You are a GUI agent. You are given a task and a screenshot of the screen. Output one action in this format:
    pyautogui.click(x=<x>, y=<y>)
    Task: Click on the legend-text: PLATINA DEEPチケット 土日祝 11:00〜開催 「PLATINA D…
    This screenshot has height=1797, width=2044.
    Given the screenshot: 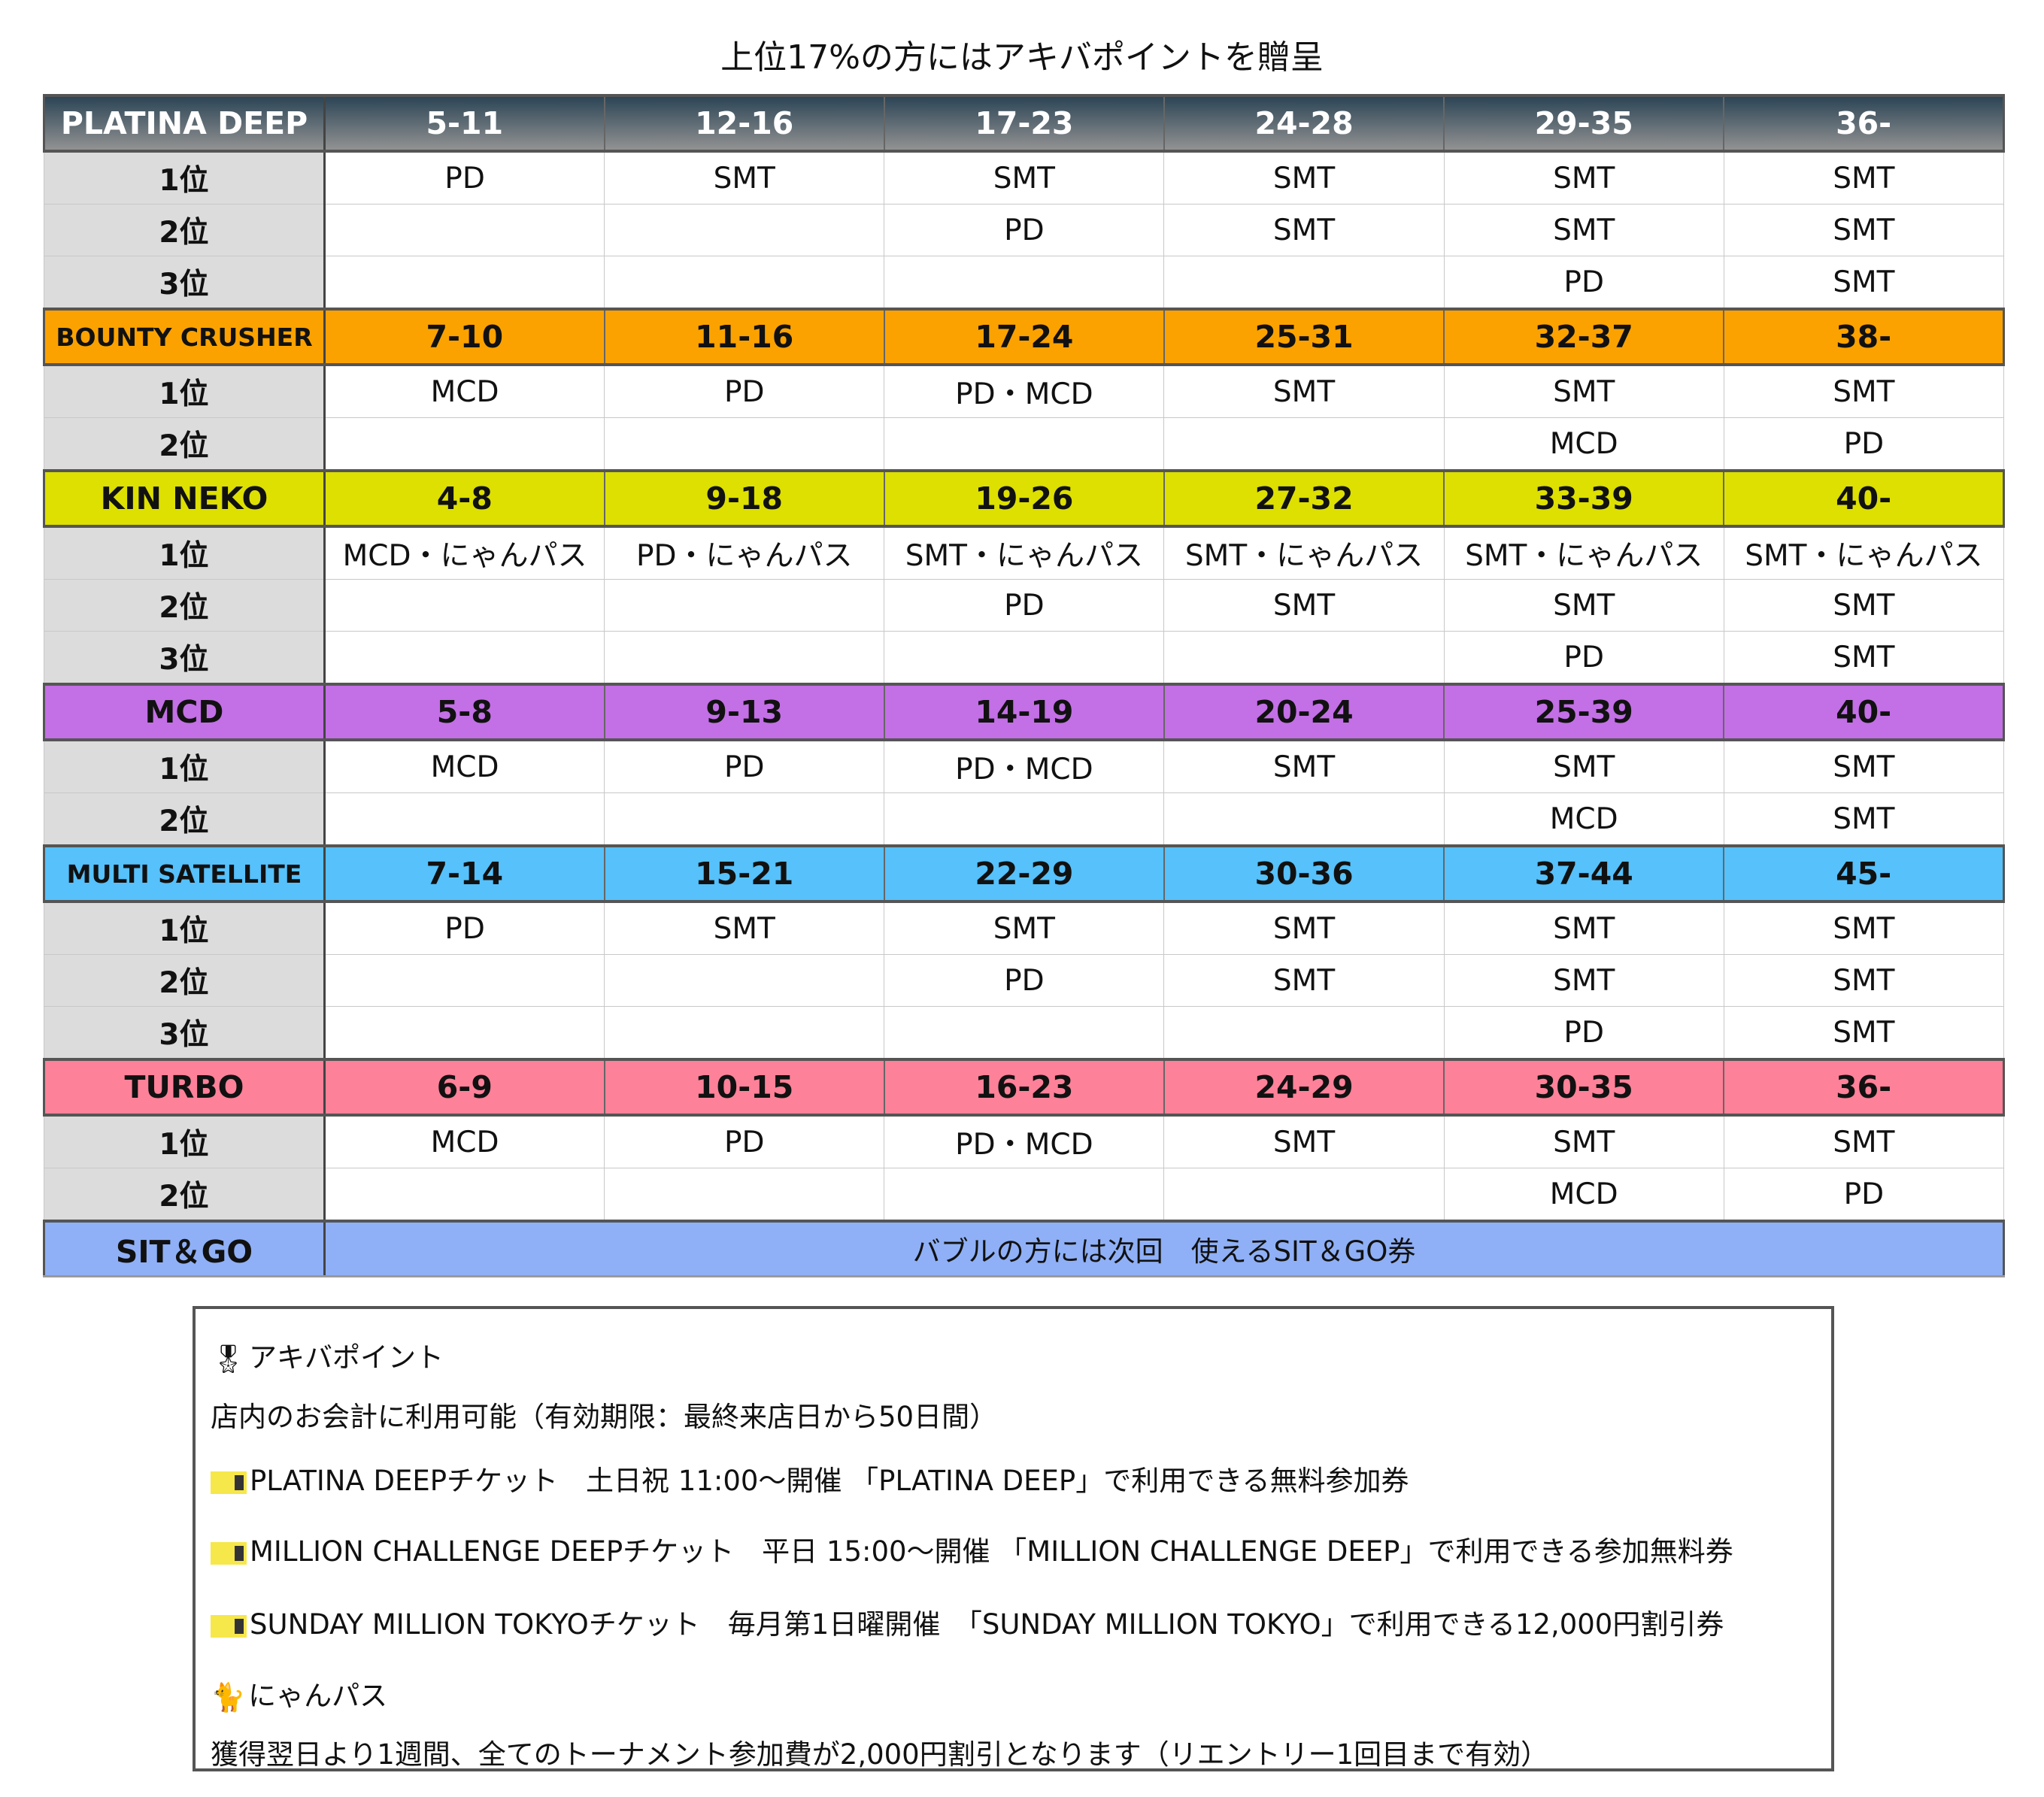 What is the action you would take?
    pyautogui.click(x=829, y=1481)
    